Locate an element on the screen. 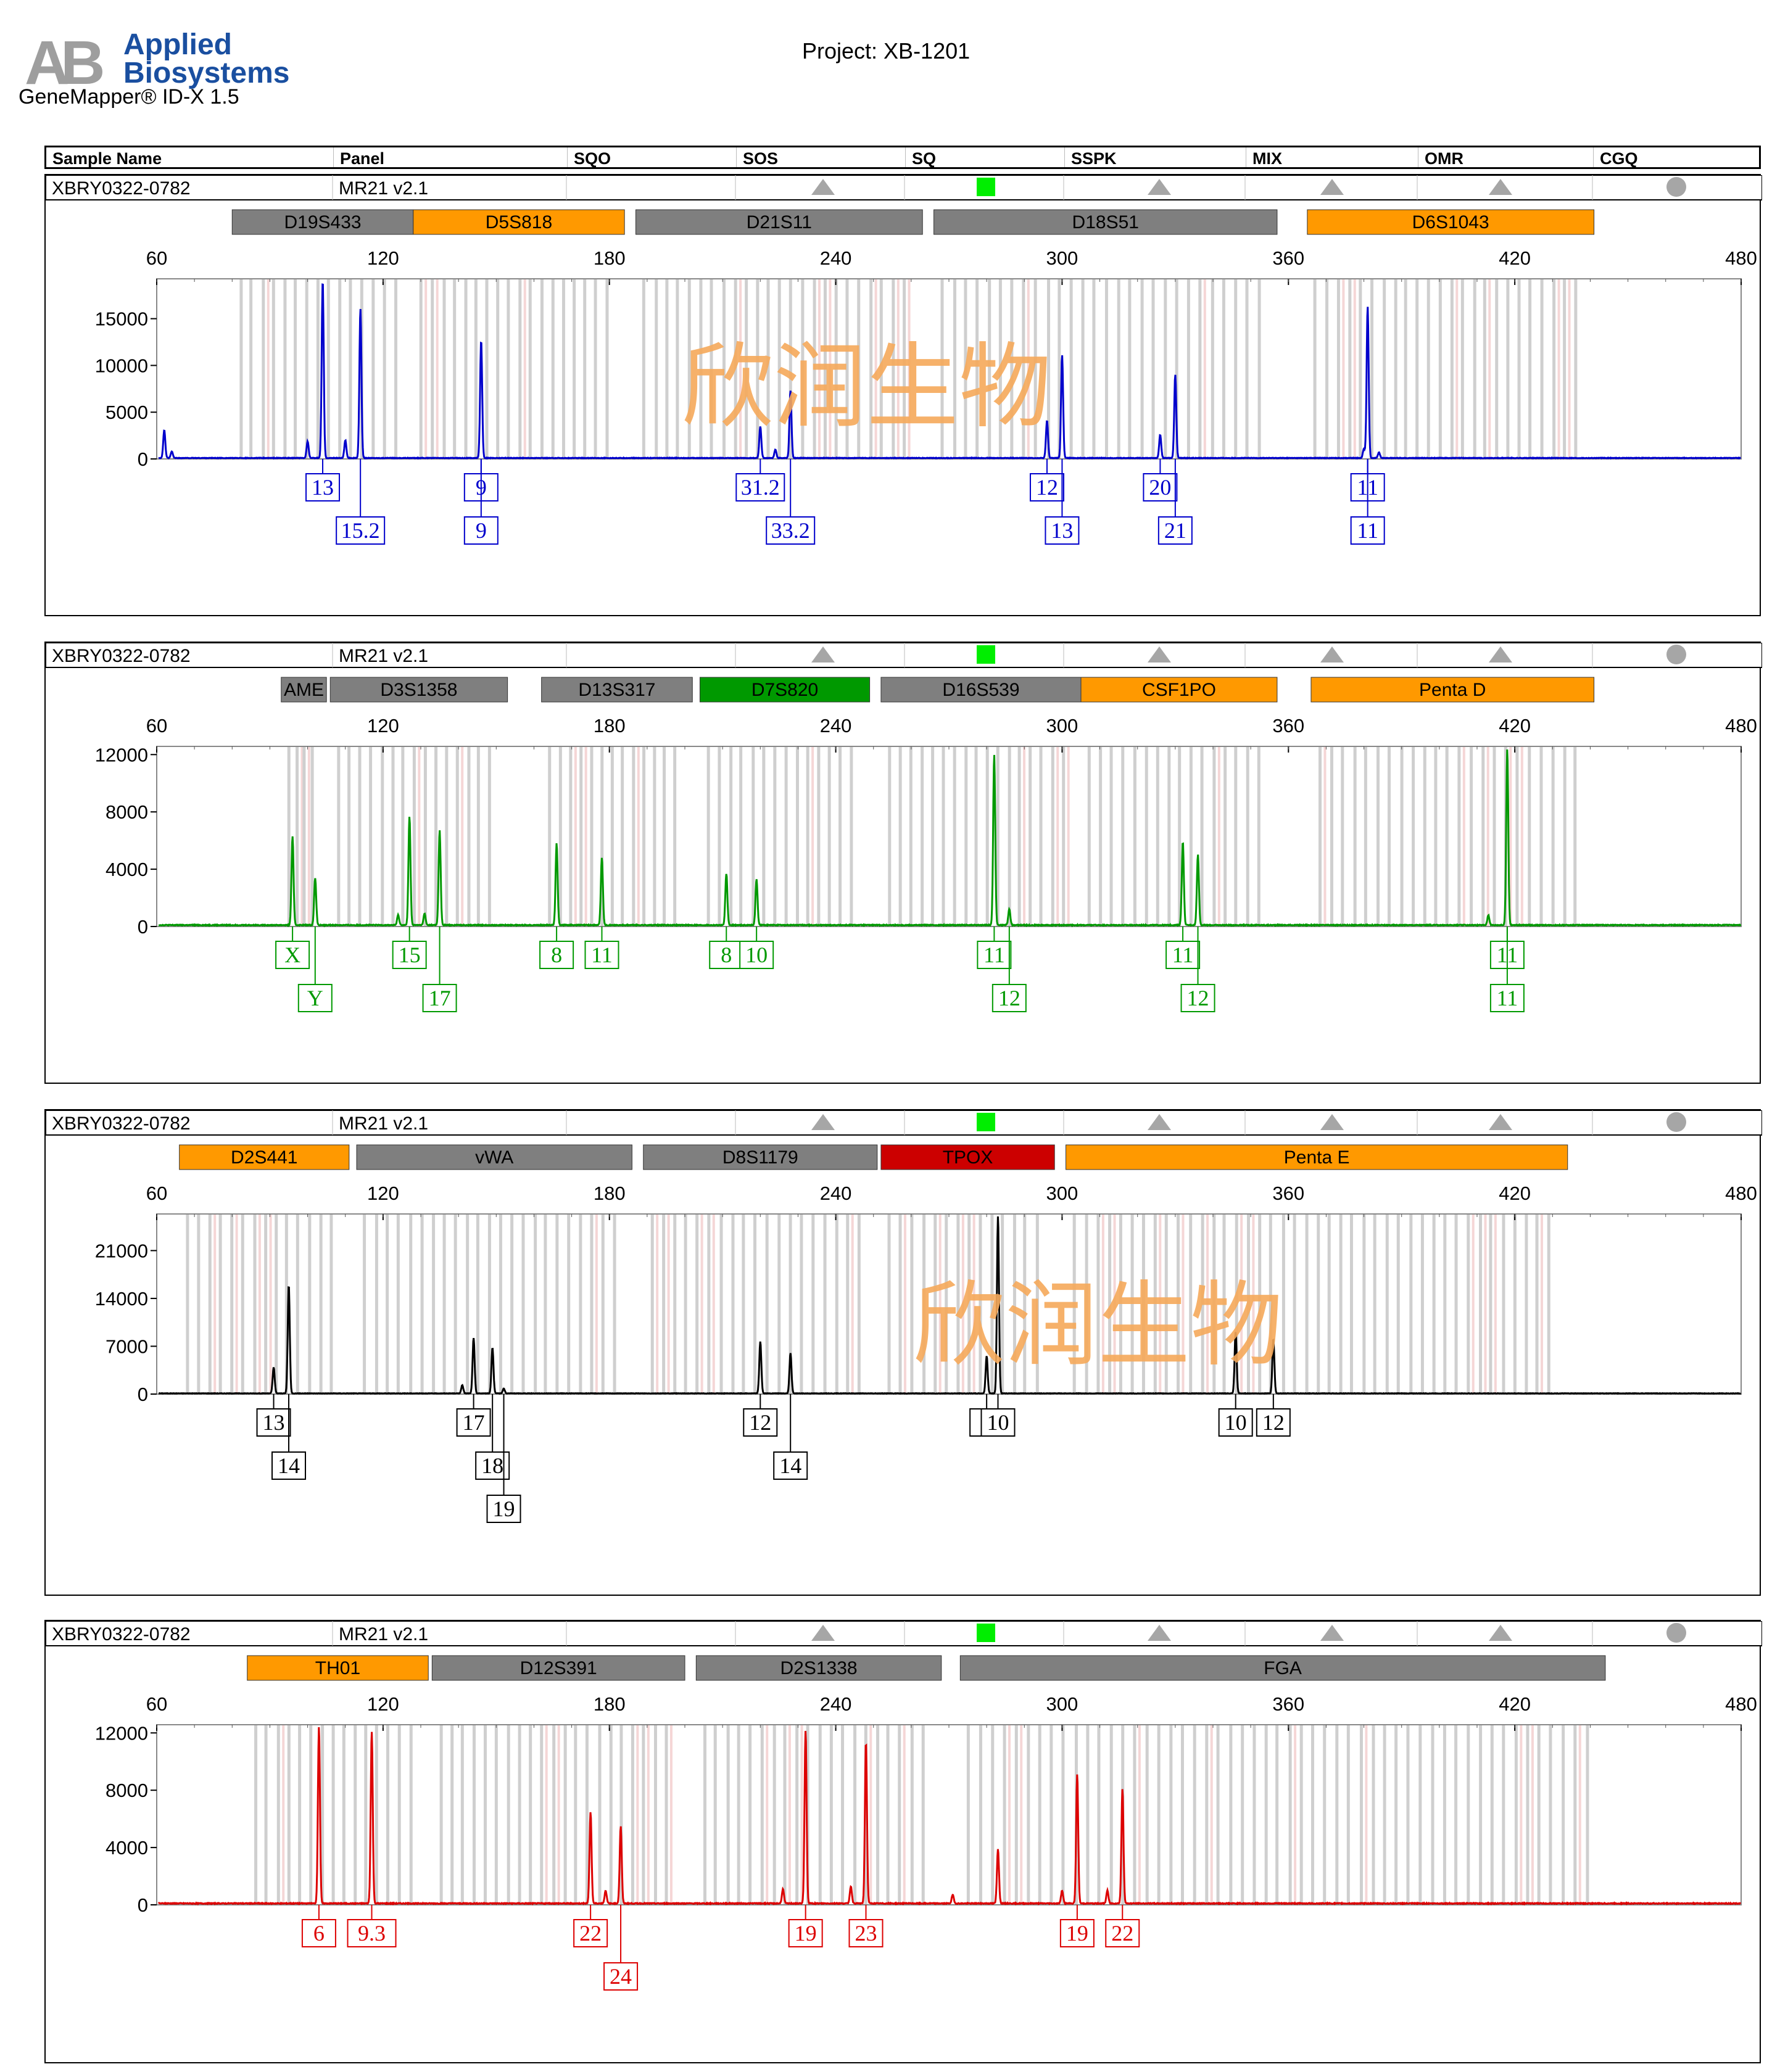  sos-status-triangle-icon is located at coordinates (823, 187).